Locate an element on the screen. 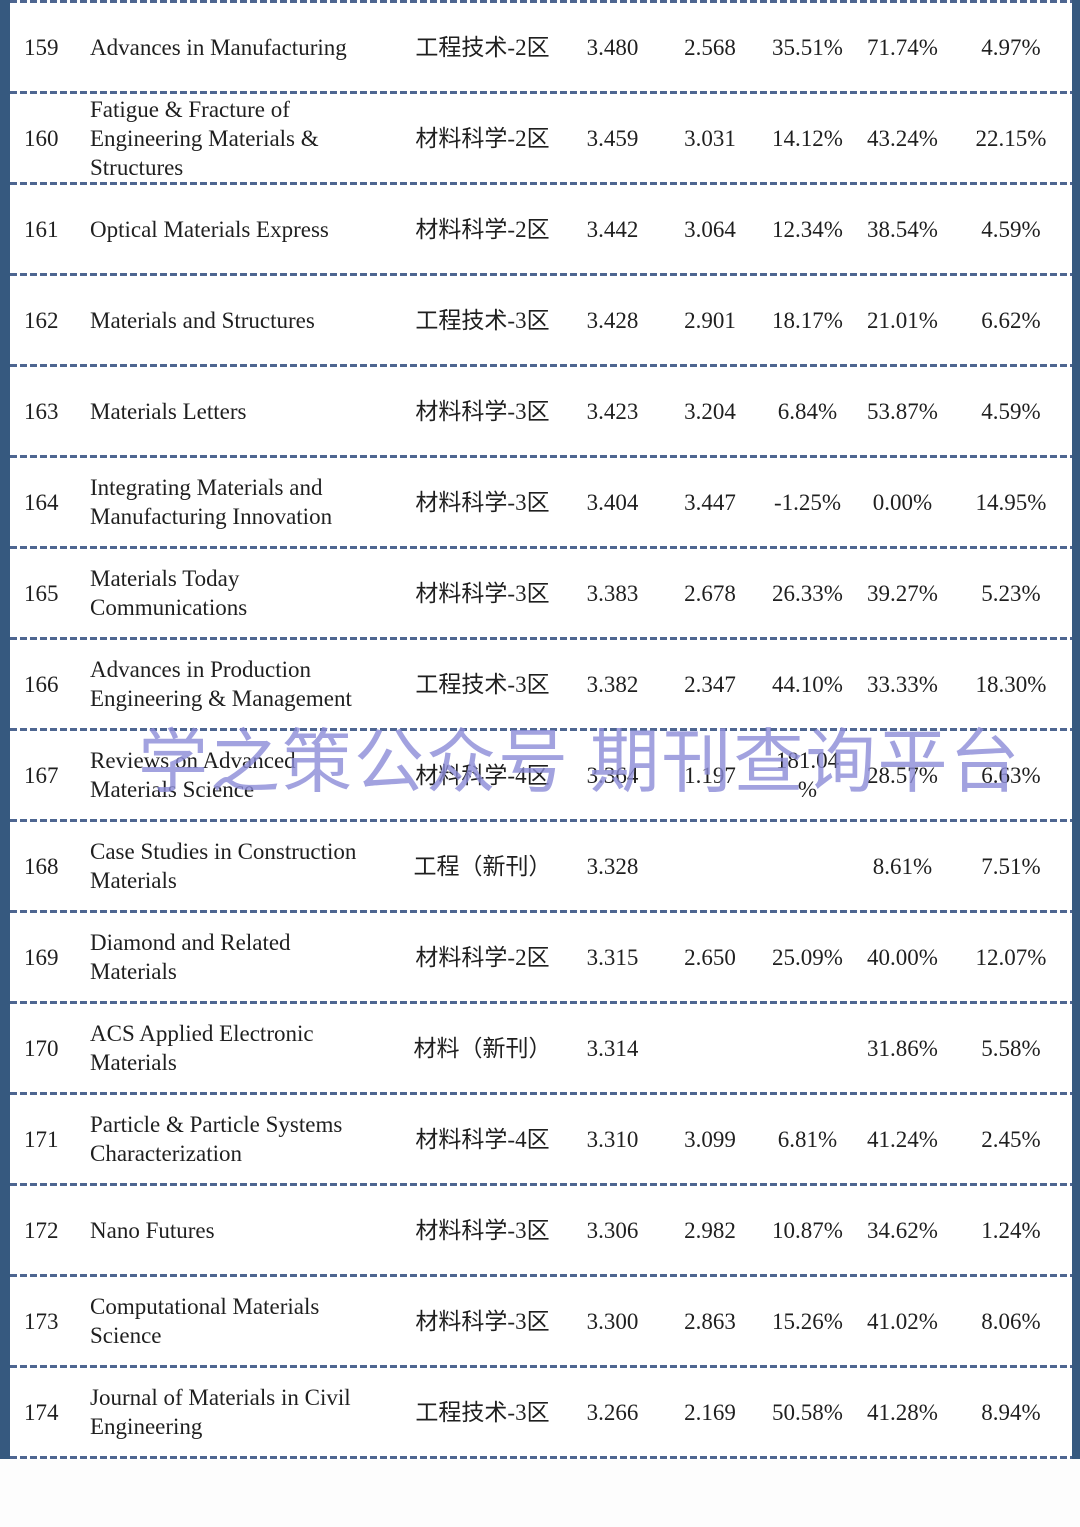 This screenshot has width=1080, height=1527. cell-percent2-text: 38.54% is located at coordinates (902, 229).